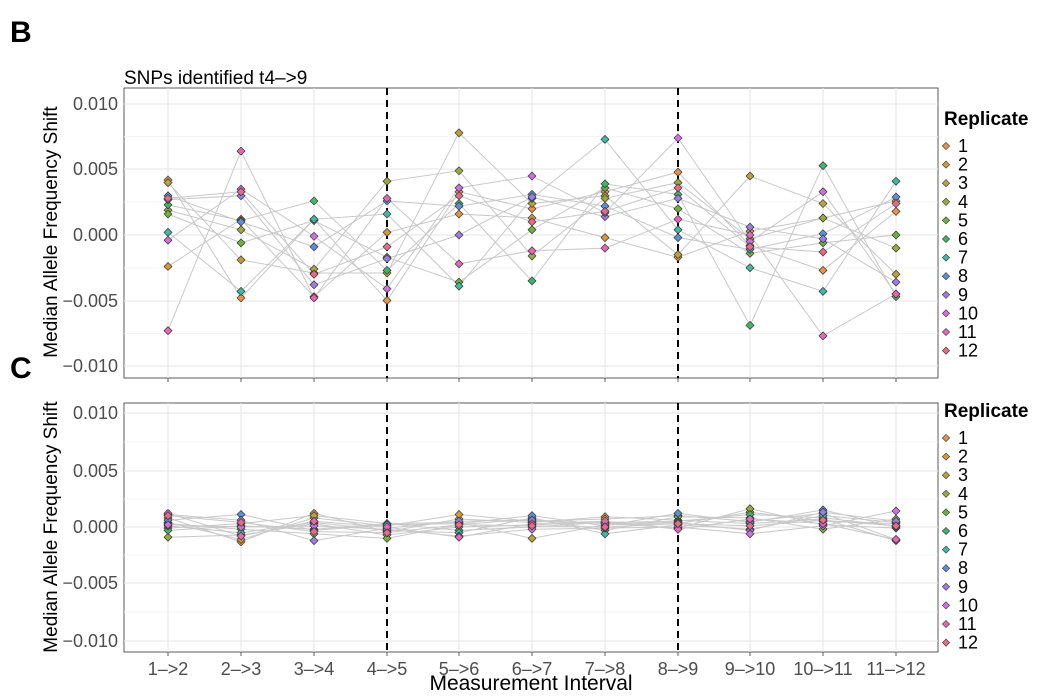 This screenshot has width=1046, height=698. I want to click on legend-label-8: 8, so click(963, 568).